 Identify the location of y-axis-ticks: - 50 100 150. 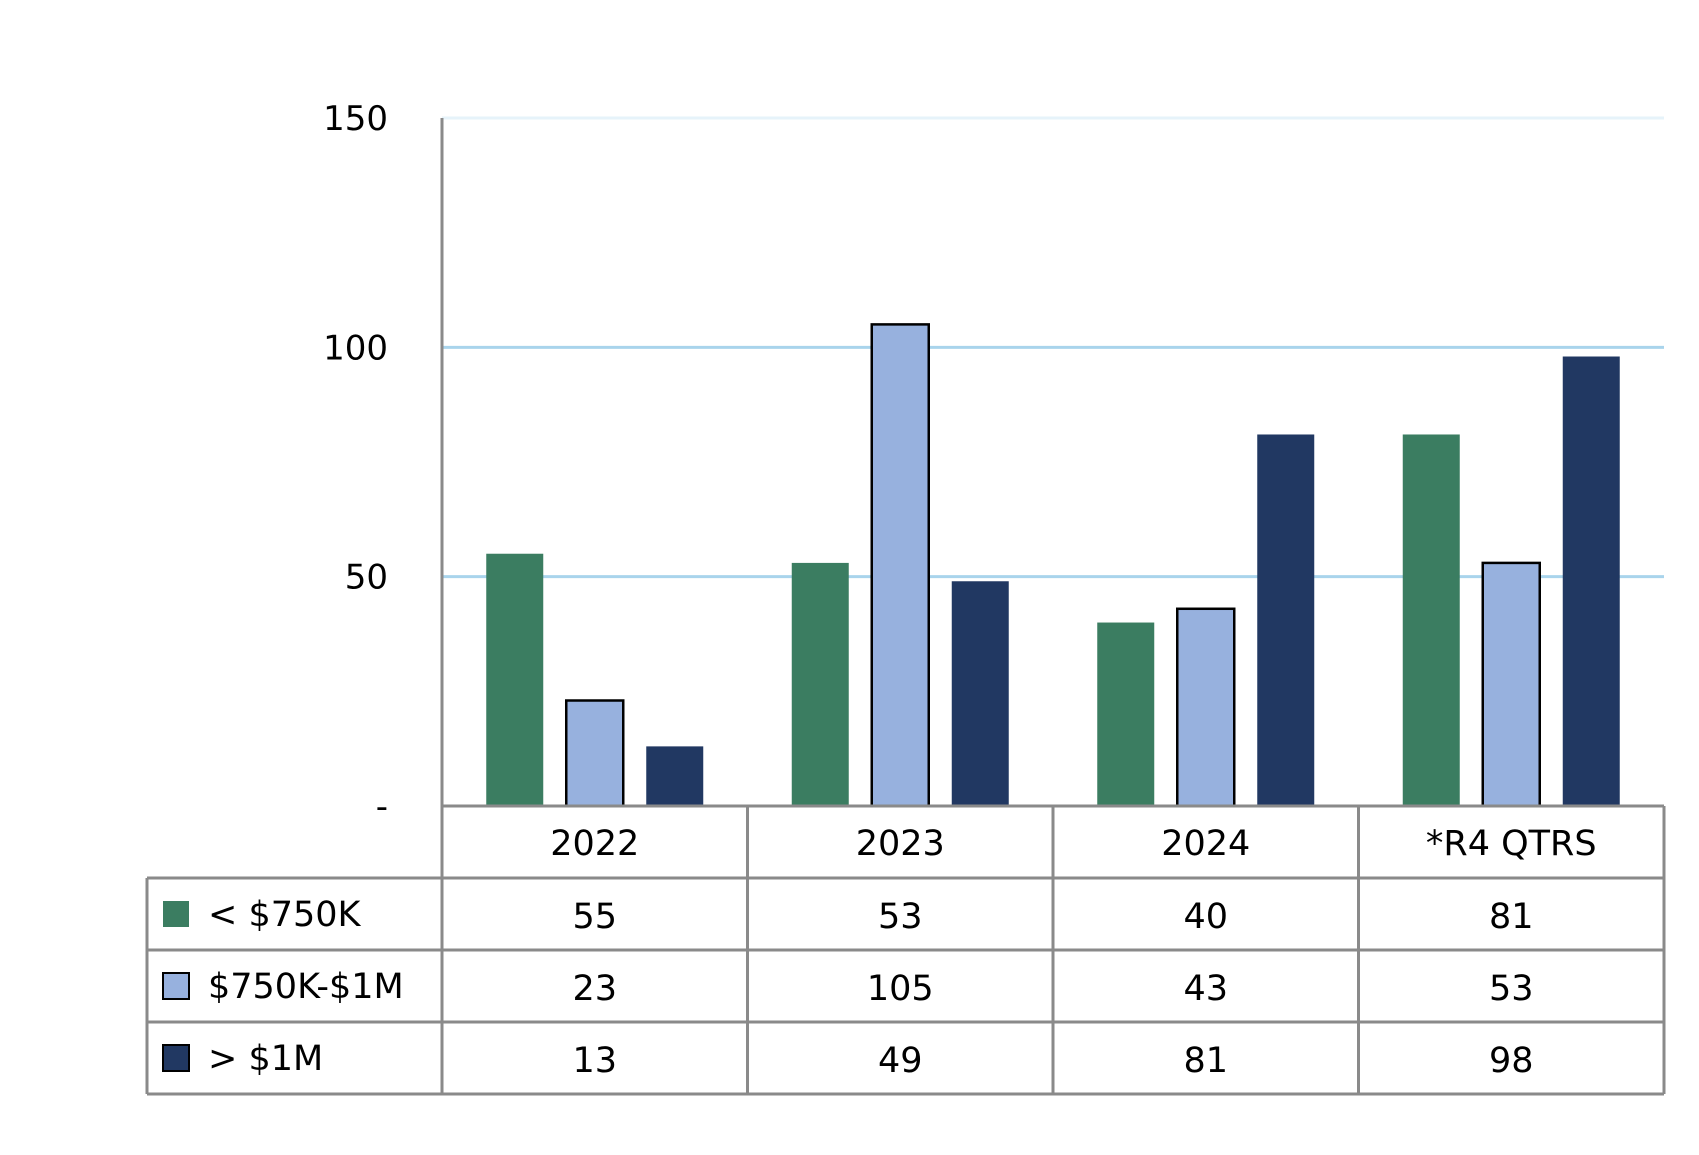
(355, 463).